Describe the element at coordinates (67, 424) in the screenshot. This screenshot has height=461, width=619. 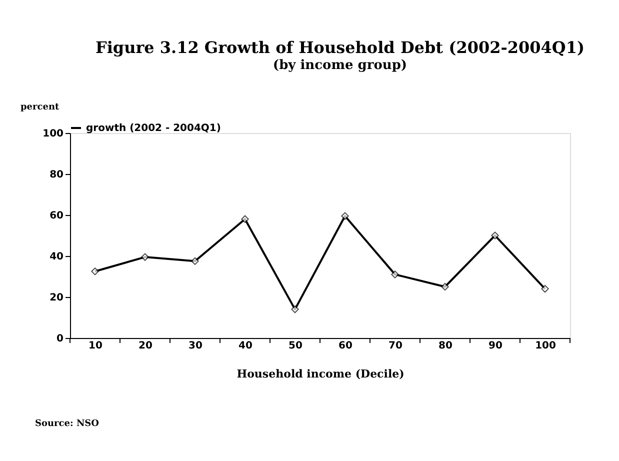
I see `source-note: Source: NSO` at that location.